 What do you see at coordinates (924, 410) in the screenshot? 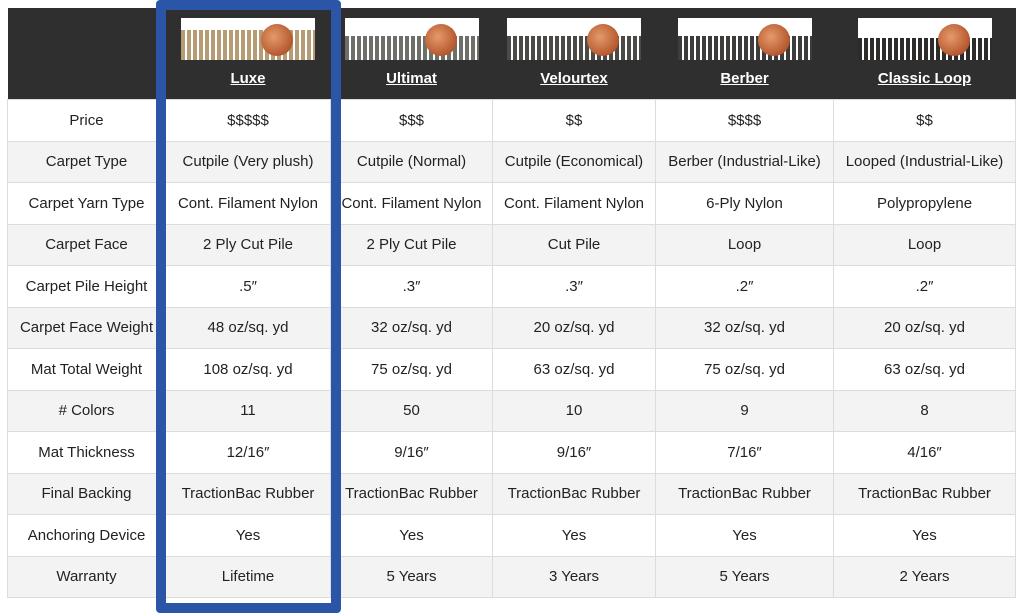
I see `cell-value: 8` at bounding box center [924, 410].